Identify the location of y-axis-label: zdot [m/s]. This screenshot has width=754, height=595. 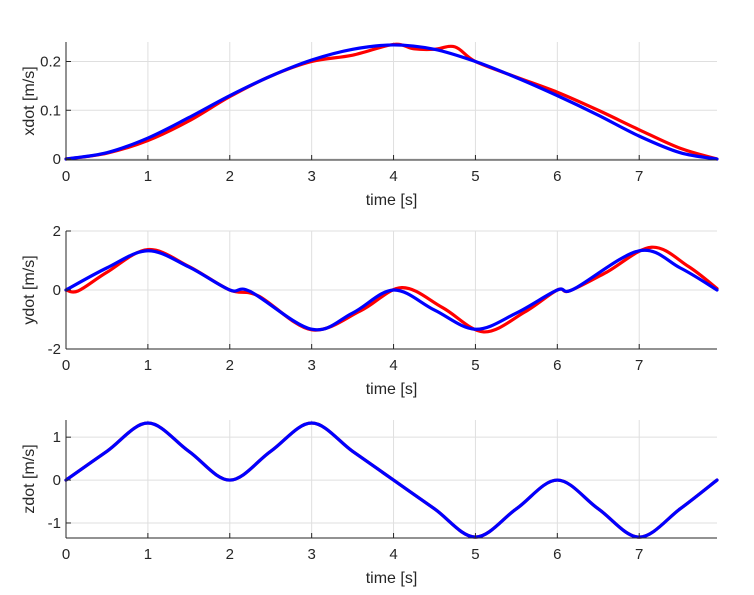
(29, 478).